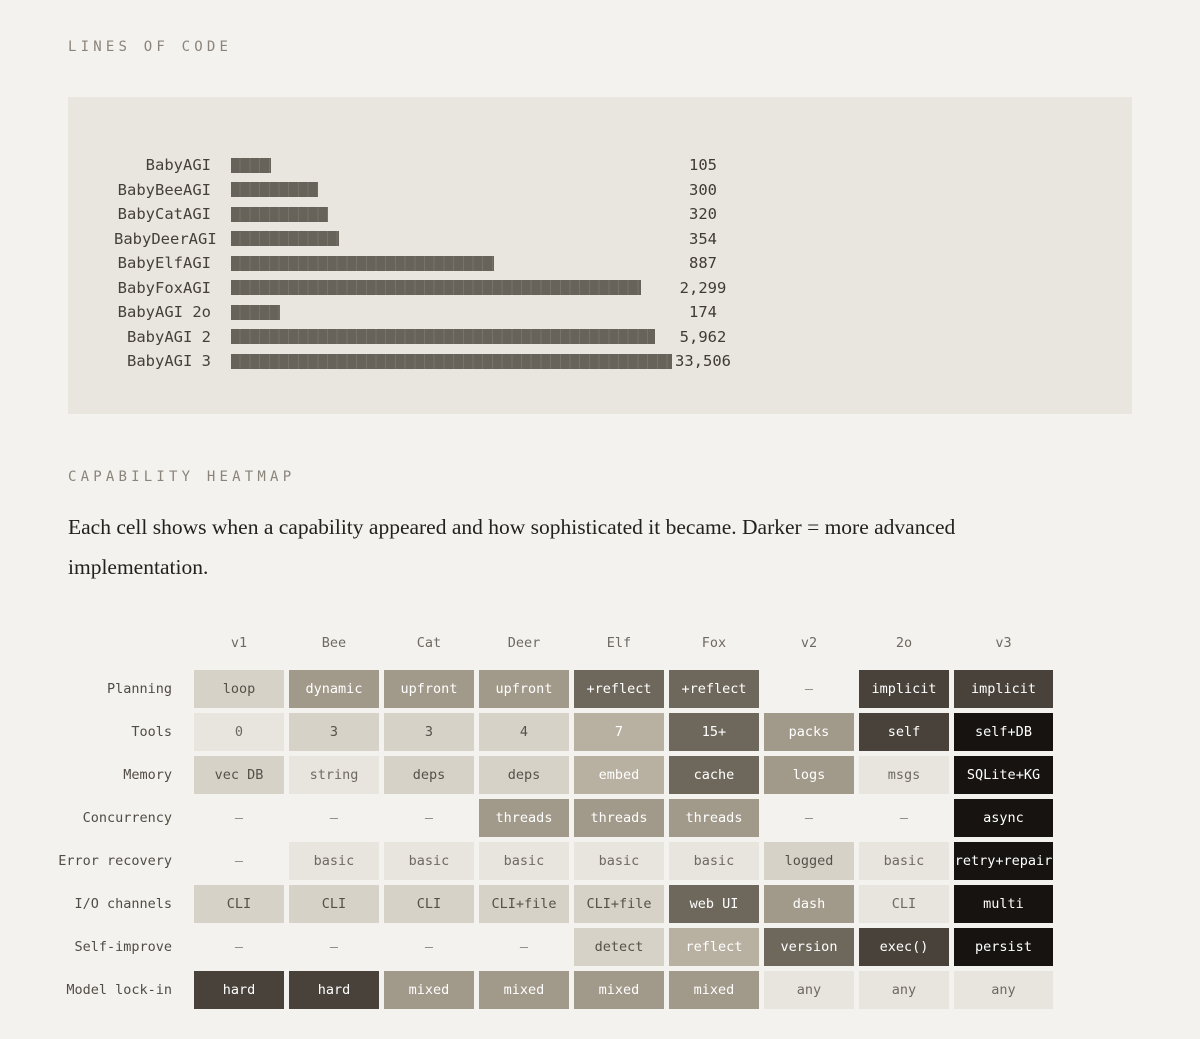  What do you see at coordinates (714, 688) in the screenshot?
I see `heatmap-cell: +reflect` at bounding box center [714, 688].